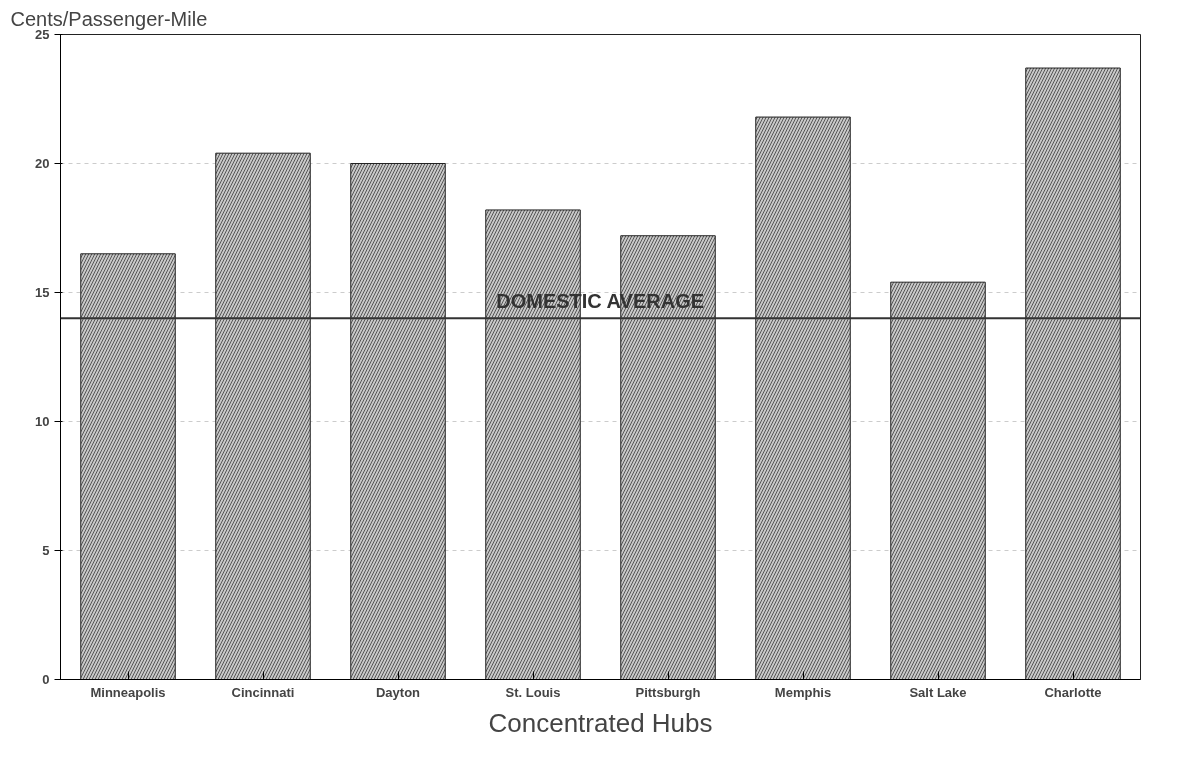 This screenshot has width=1190, height=764. I want to click on y-tick-label: 20, so click(42, 163).